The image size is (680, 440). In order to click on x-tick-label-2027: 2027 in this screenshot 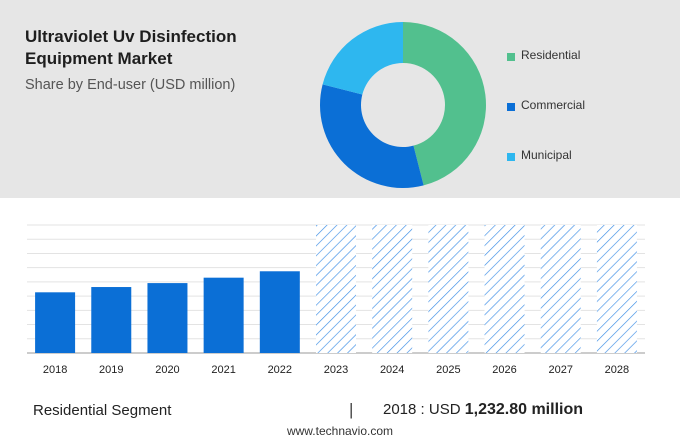, I will do `click(560, 370)`.